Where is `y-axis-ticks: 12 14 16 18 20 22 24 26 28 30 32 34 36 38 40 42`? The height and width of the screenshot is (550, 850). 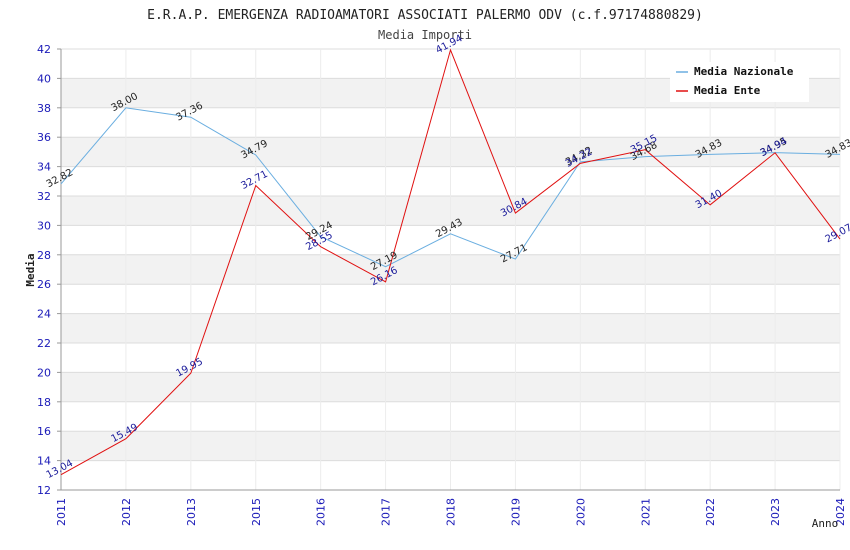 y-axis-ticks: 12 14 16 18 20 22 24 26 28 30 32 34 36 38 40 42 is located at coordinates (49, 270).